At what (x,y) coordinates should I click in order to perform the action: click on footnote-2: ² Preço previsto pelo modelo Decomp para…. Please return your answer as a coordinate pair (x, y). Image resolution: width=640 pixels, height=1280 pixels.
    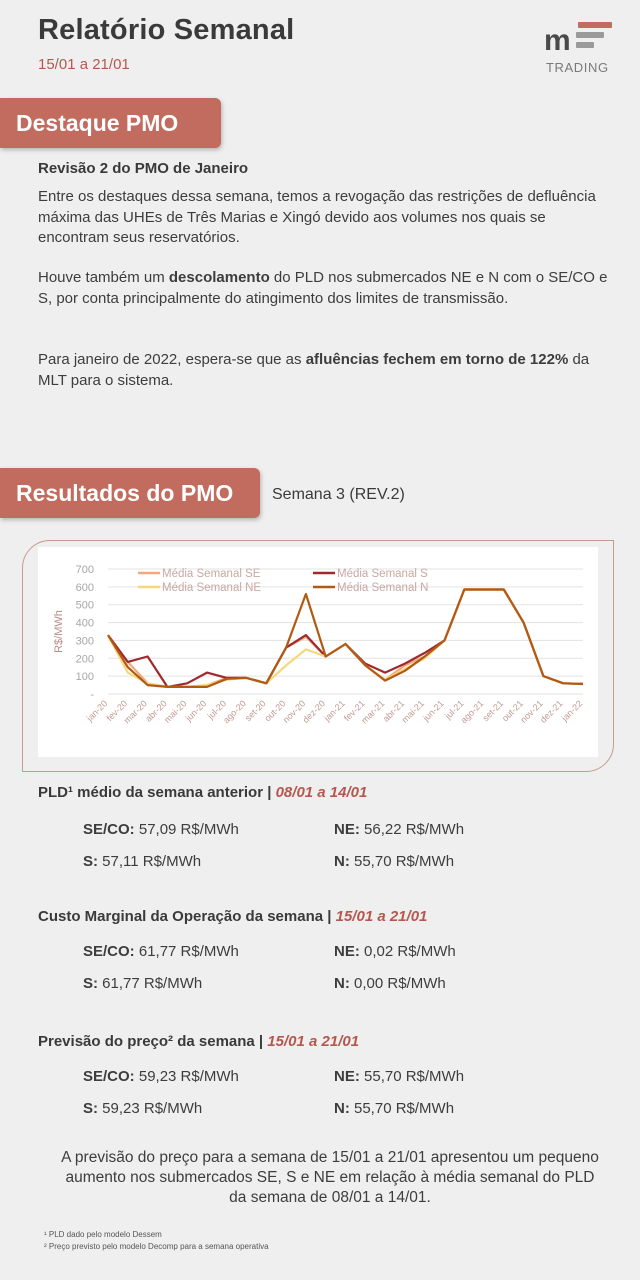
    Looking at the image, I should click on (156, 1246).